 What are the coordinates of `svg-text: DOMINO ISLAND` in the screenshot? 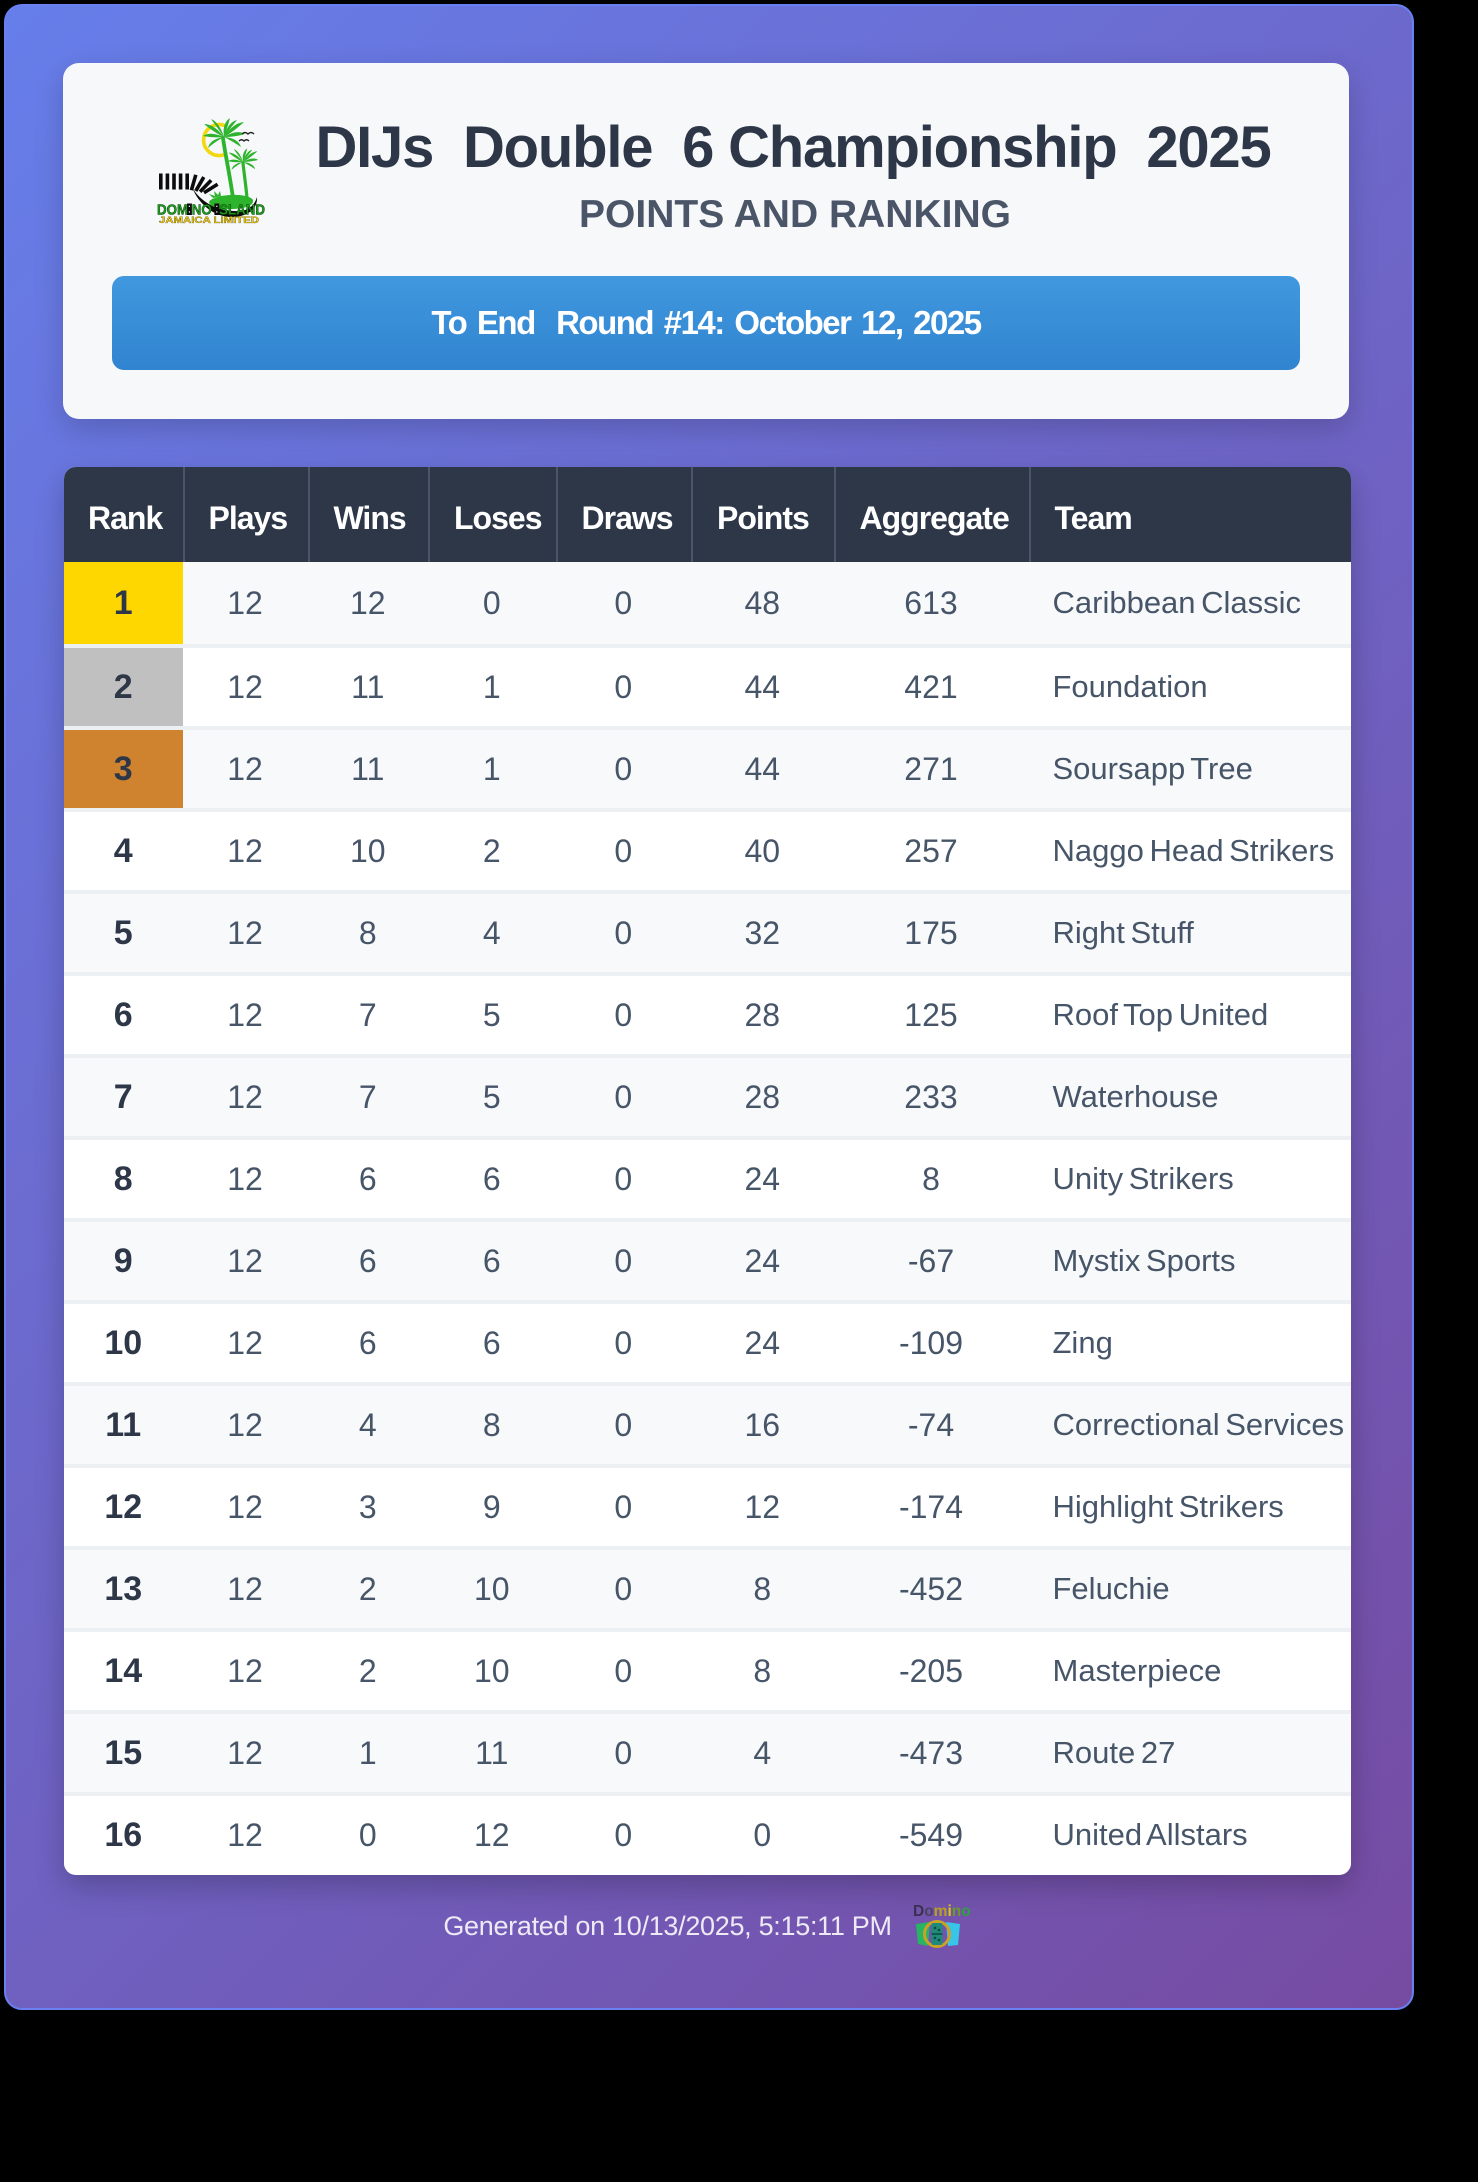 It's located at (211, 211).